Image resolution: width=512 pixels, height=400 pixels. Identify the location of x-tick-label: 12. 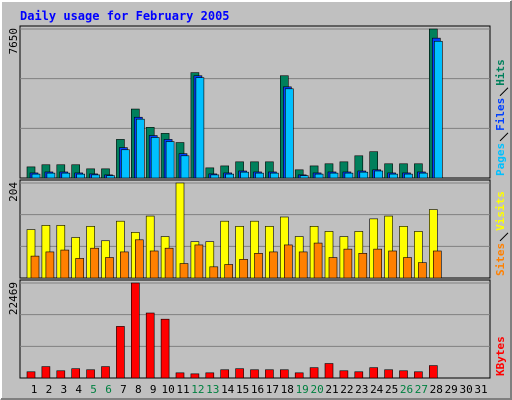
(197, 389).